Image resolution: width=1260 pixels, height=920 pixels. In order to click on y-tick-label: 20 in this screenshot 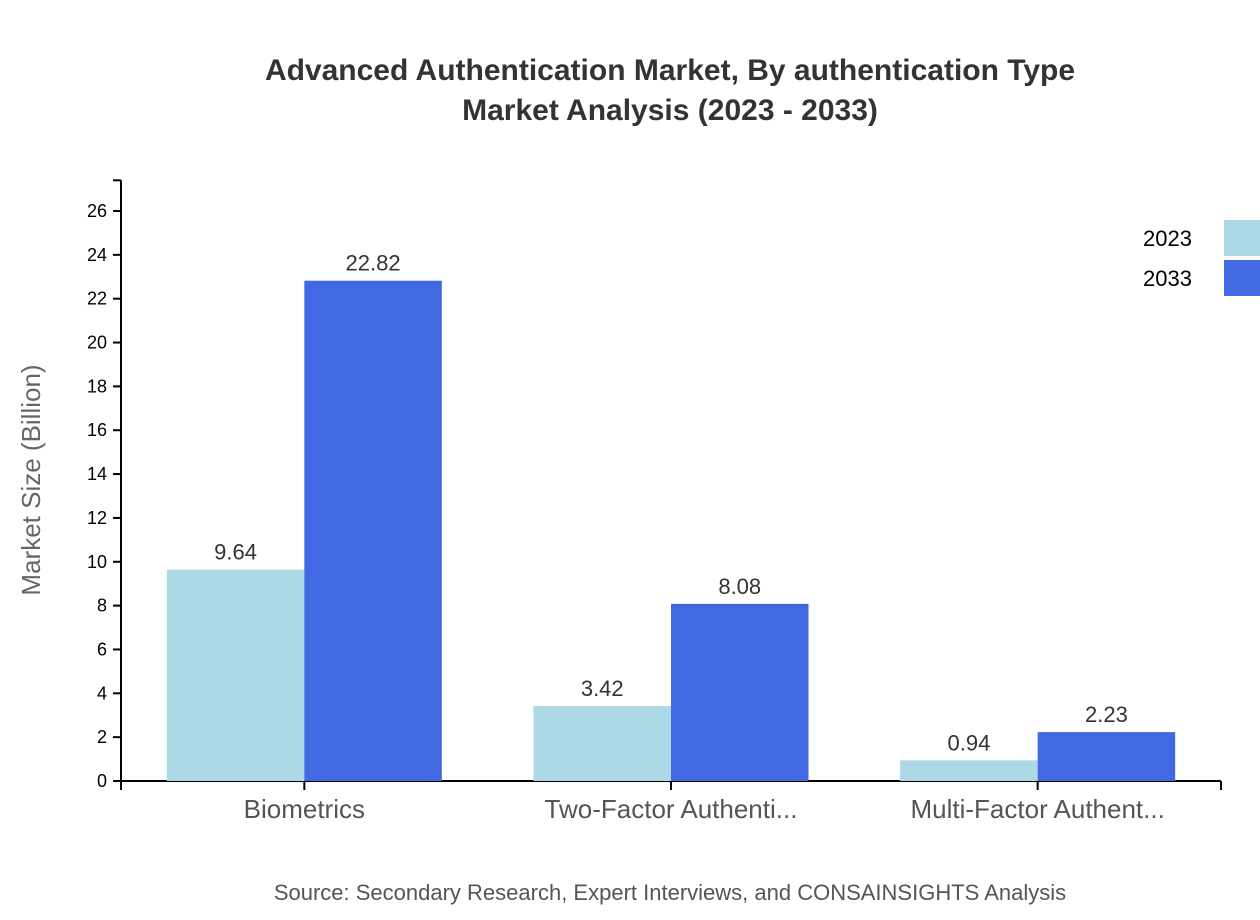, I will do `click(97, 343)`.